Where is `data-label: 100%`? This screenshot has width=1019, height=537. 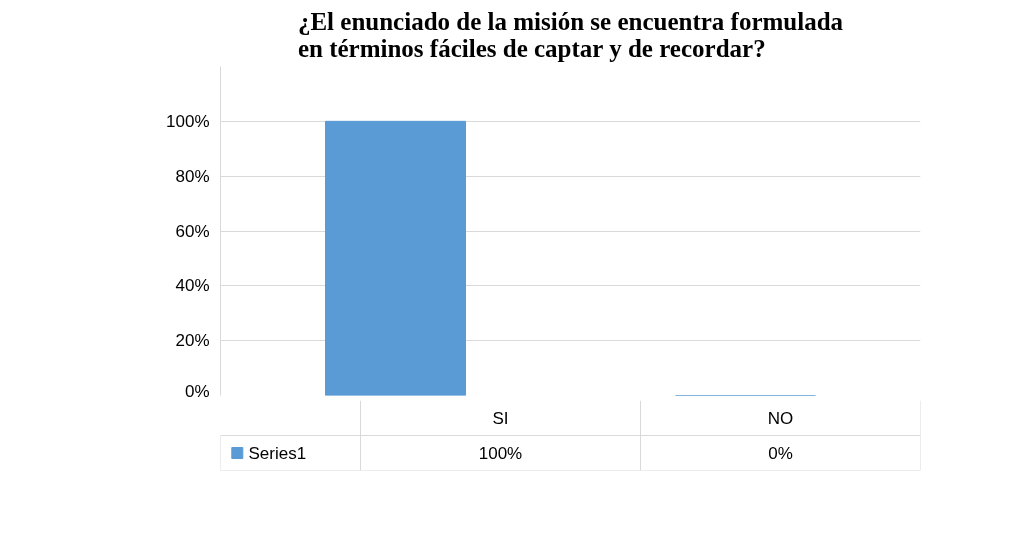
data-label: 100% is located at coordinates (500, 453).